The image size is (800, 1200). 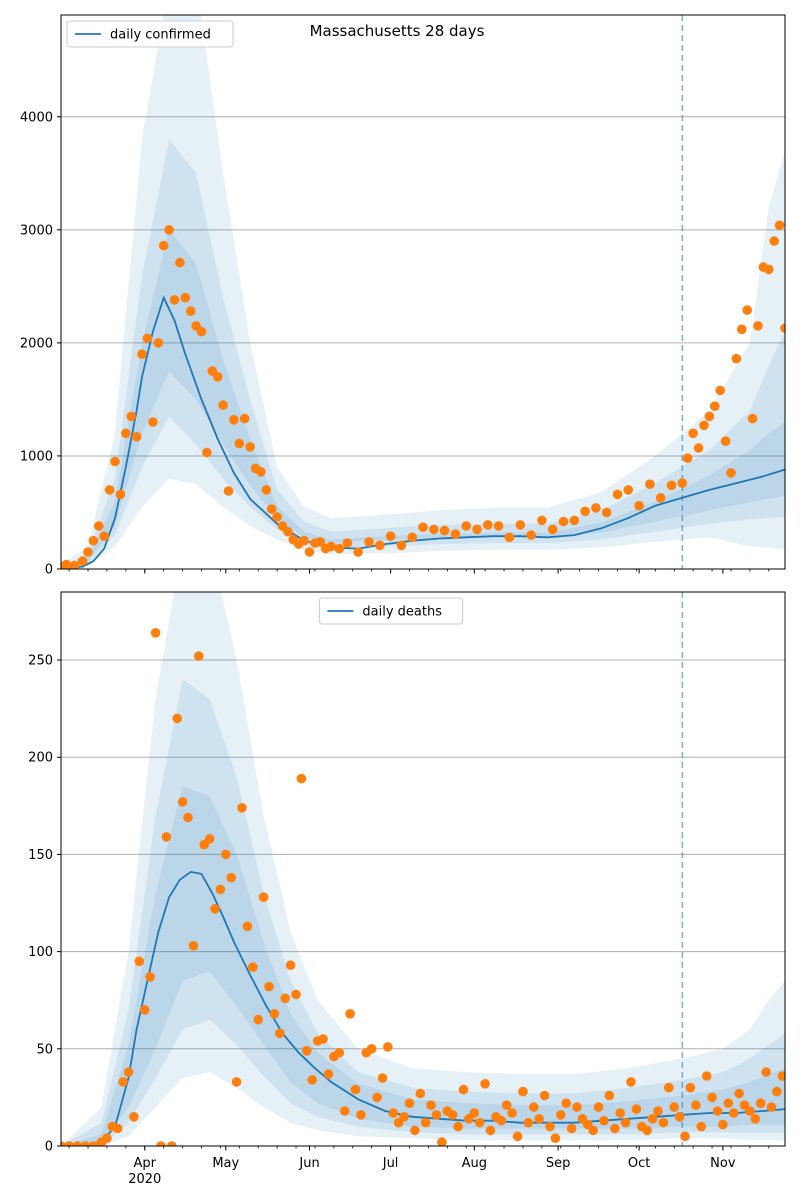 What do you see at coordinates (40, 758) in the screenshot?
I see `y-tick-label: 200` at bounding box center [40, 758].